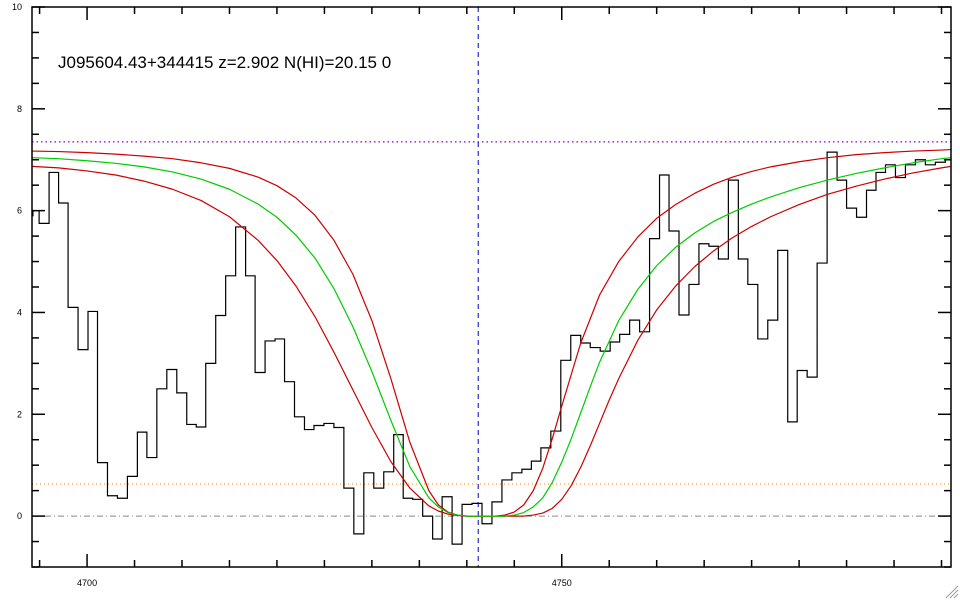  Describe the element at coordinates (17, 7) in the screenshot. I see `y-tick-label: 10` at that location.